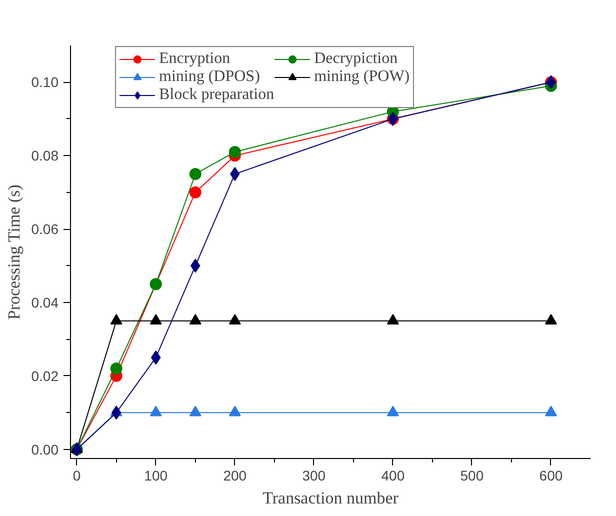 This screenshot has width=616, height=516. I want to click on x-tick-label: 500, so click(472, 476).